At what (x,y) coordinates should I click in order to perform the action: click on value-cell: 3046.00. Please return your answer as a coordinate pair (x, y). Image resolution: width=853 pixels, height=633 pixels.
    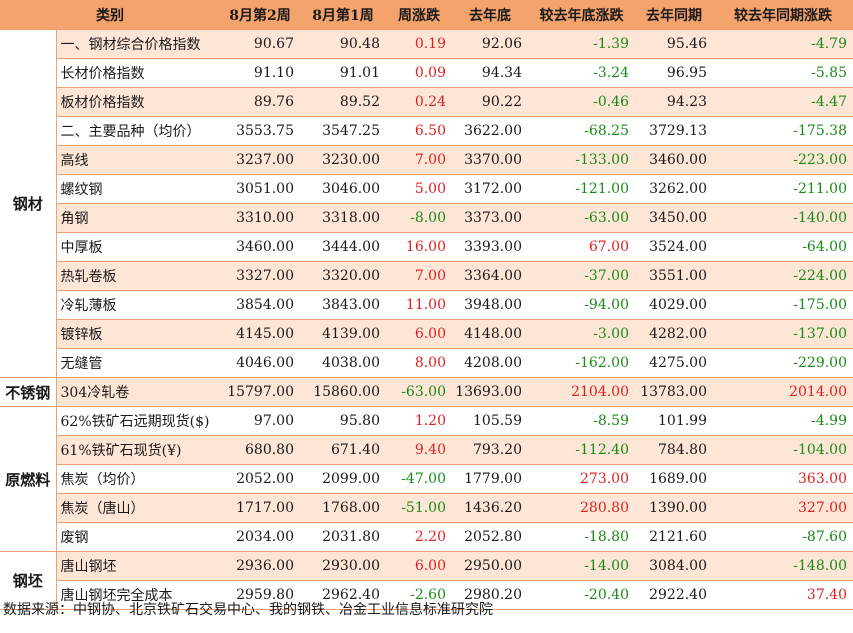
    Looking at the image, I should click on (343, 189).